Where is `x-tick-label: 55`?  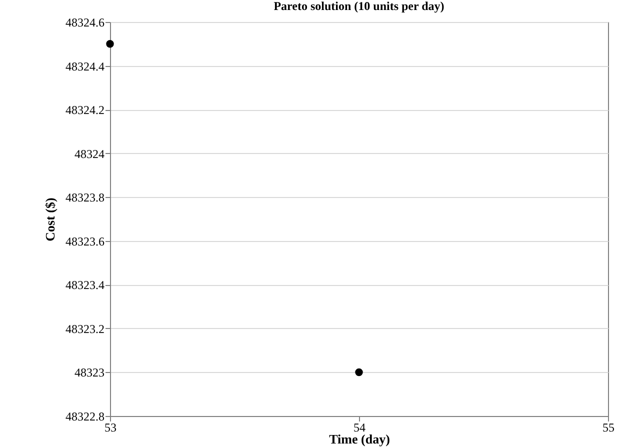
x-tick-label: 55 is located at coordinates (608, 427).